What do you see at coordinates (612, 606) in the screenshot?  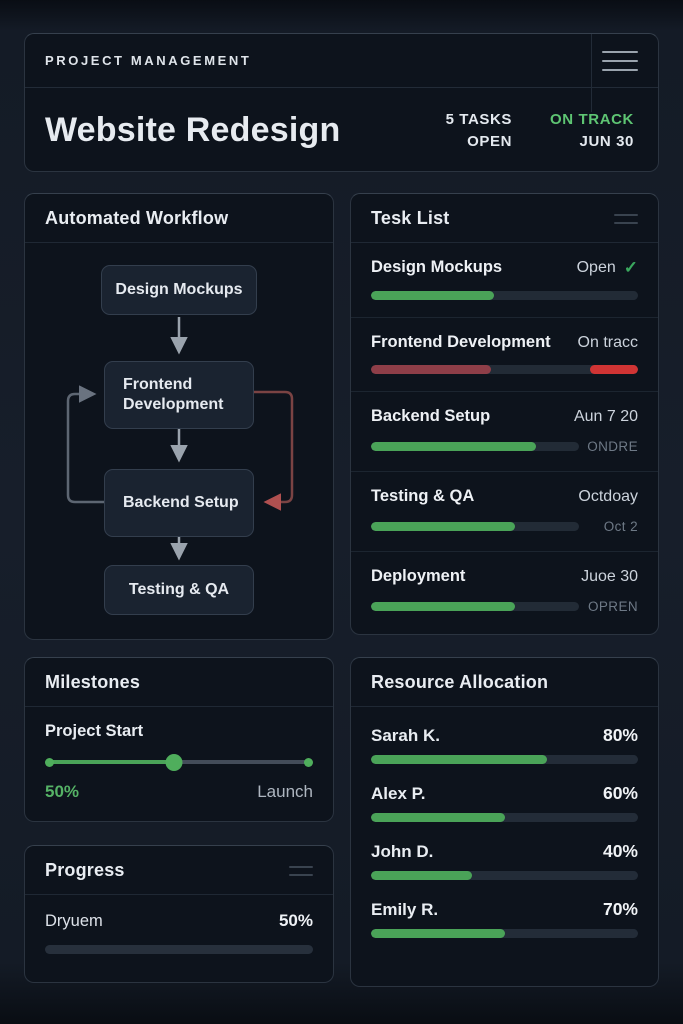 I see `task-sub-label: OPREN` at bounding box center [612, 606].